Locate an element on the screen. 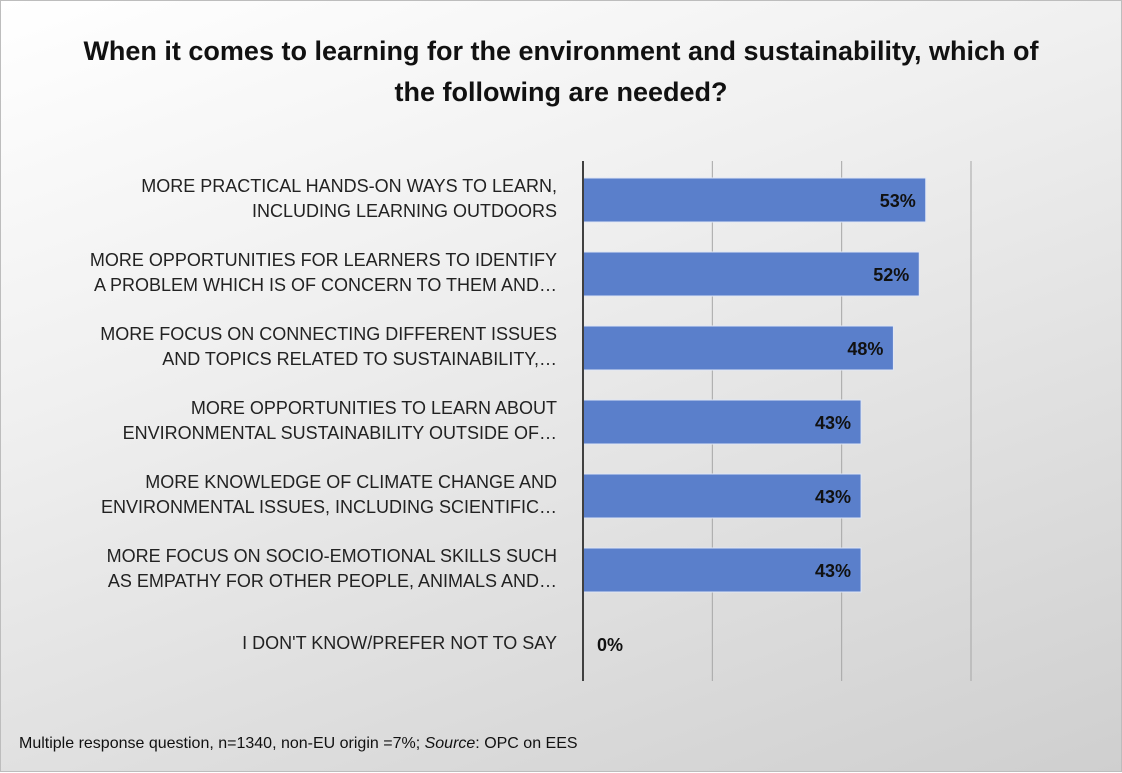 The width and height of the screenshot is (1122, 773). data-label: 53% is located at coordinates (898, 201).